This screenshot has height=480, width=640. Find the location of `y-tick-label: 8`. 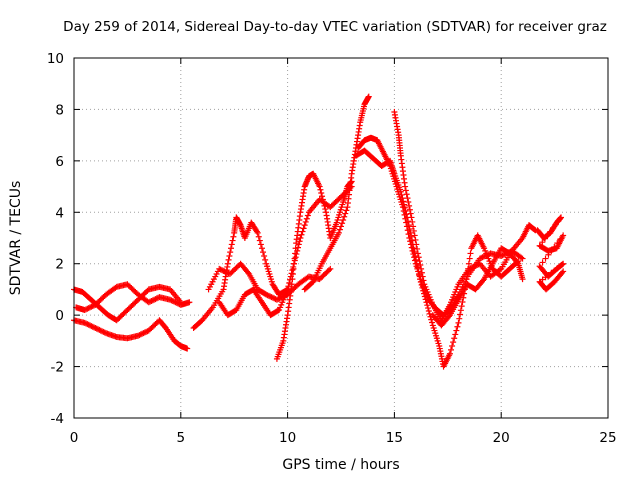

y-tick-label: 8 is located at coordinates (59, 110).